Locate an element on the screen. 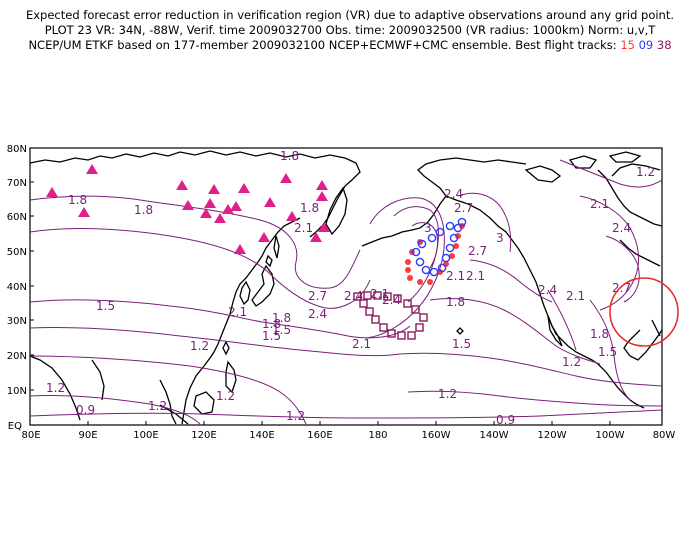  lon-label: 80E is located at coordinates (30, 435).